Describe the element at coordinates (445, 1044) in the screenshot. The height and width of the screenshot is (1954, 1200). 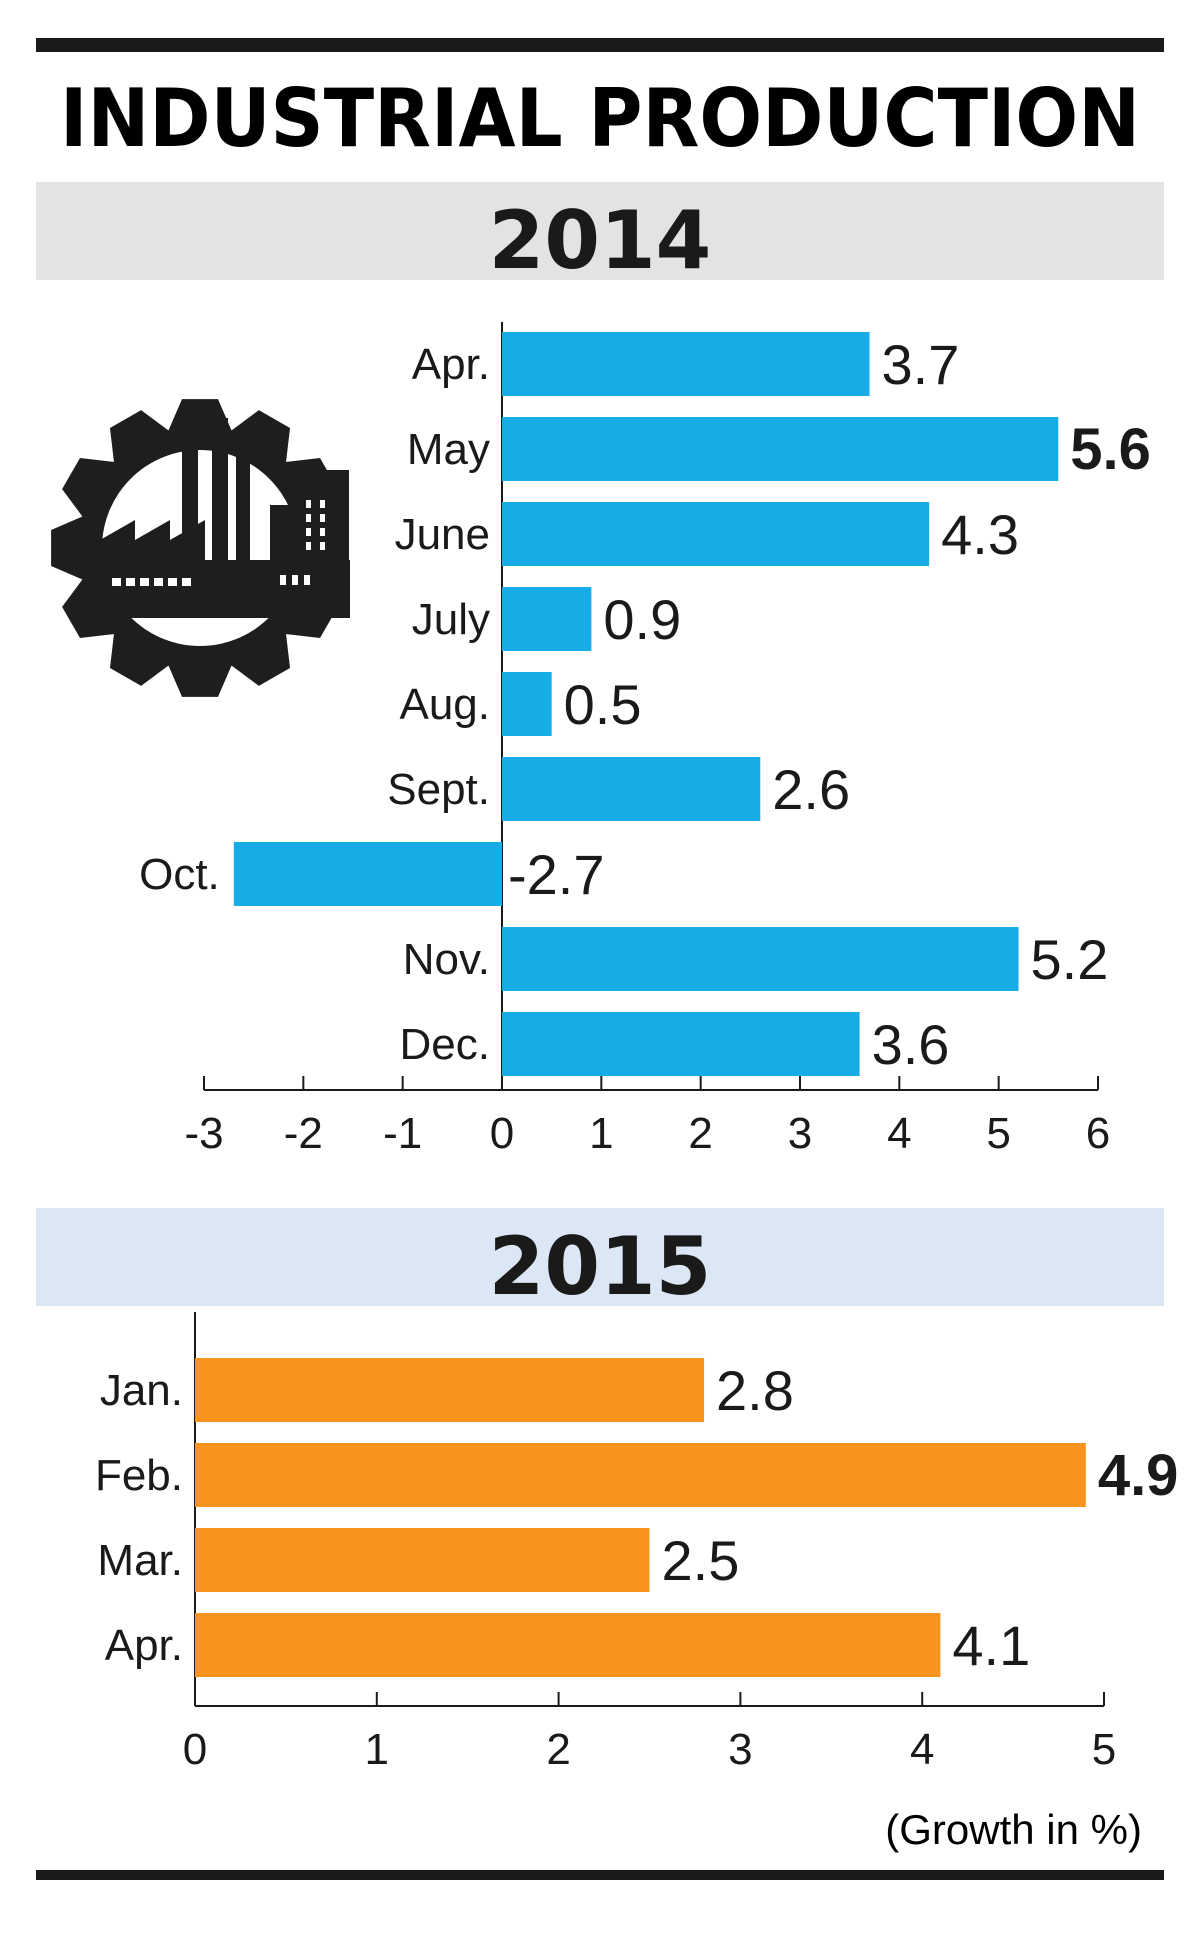
I see `chart-2014-category-label: Dec.` at that location.